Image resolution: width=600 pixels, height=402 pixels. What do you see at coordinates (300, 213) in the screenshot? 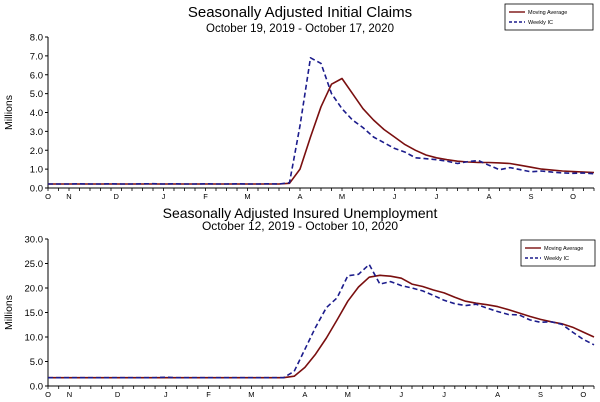
I see `chart-2-title: Seasonally Adjusted Insured Unemployment` at bounding box center [300, 213].